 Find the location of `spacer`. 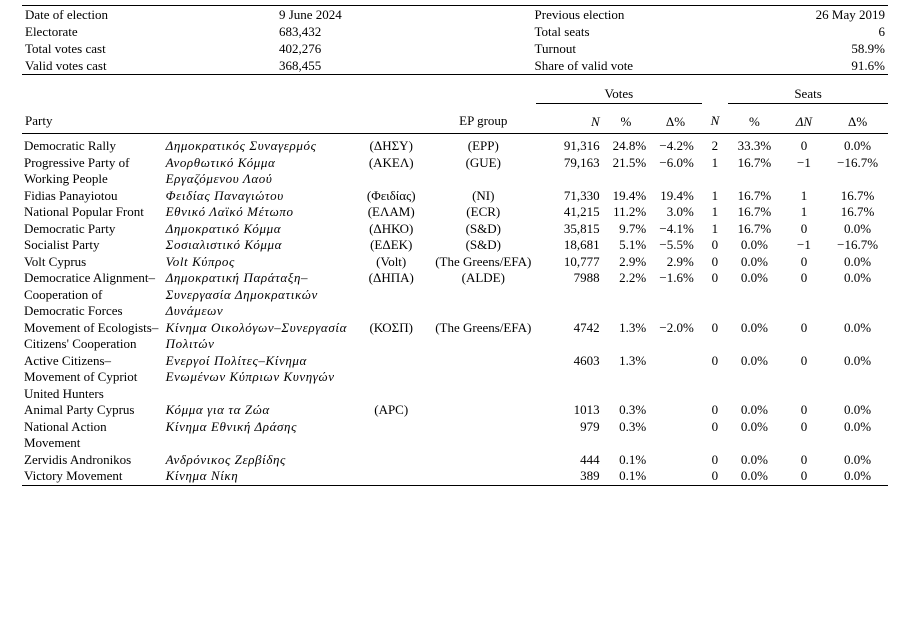

spacer is located at coordinates (715, 94).